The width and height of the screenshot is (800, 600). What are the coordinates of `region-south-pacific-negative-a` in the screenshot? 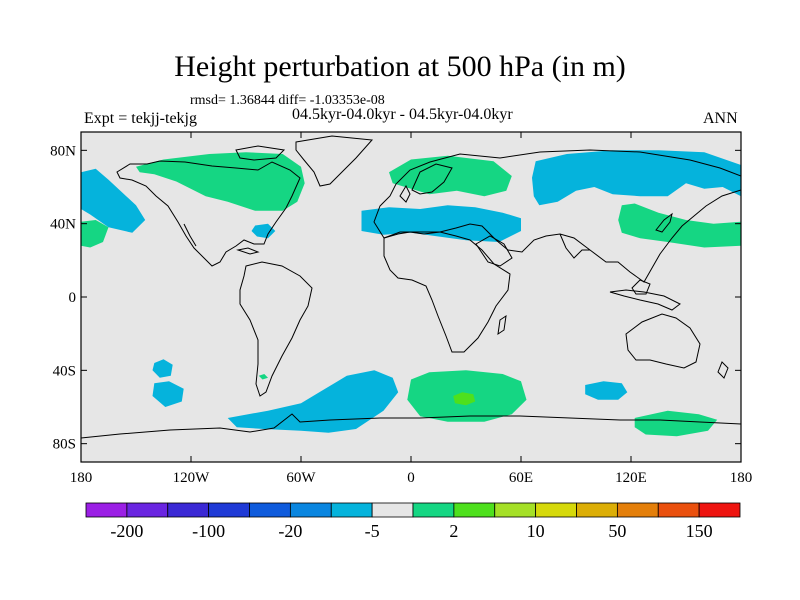 It's located at (162, 368).